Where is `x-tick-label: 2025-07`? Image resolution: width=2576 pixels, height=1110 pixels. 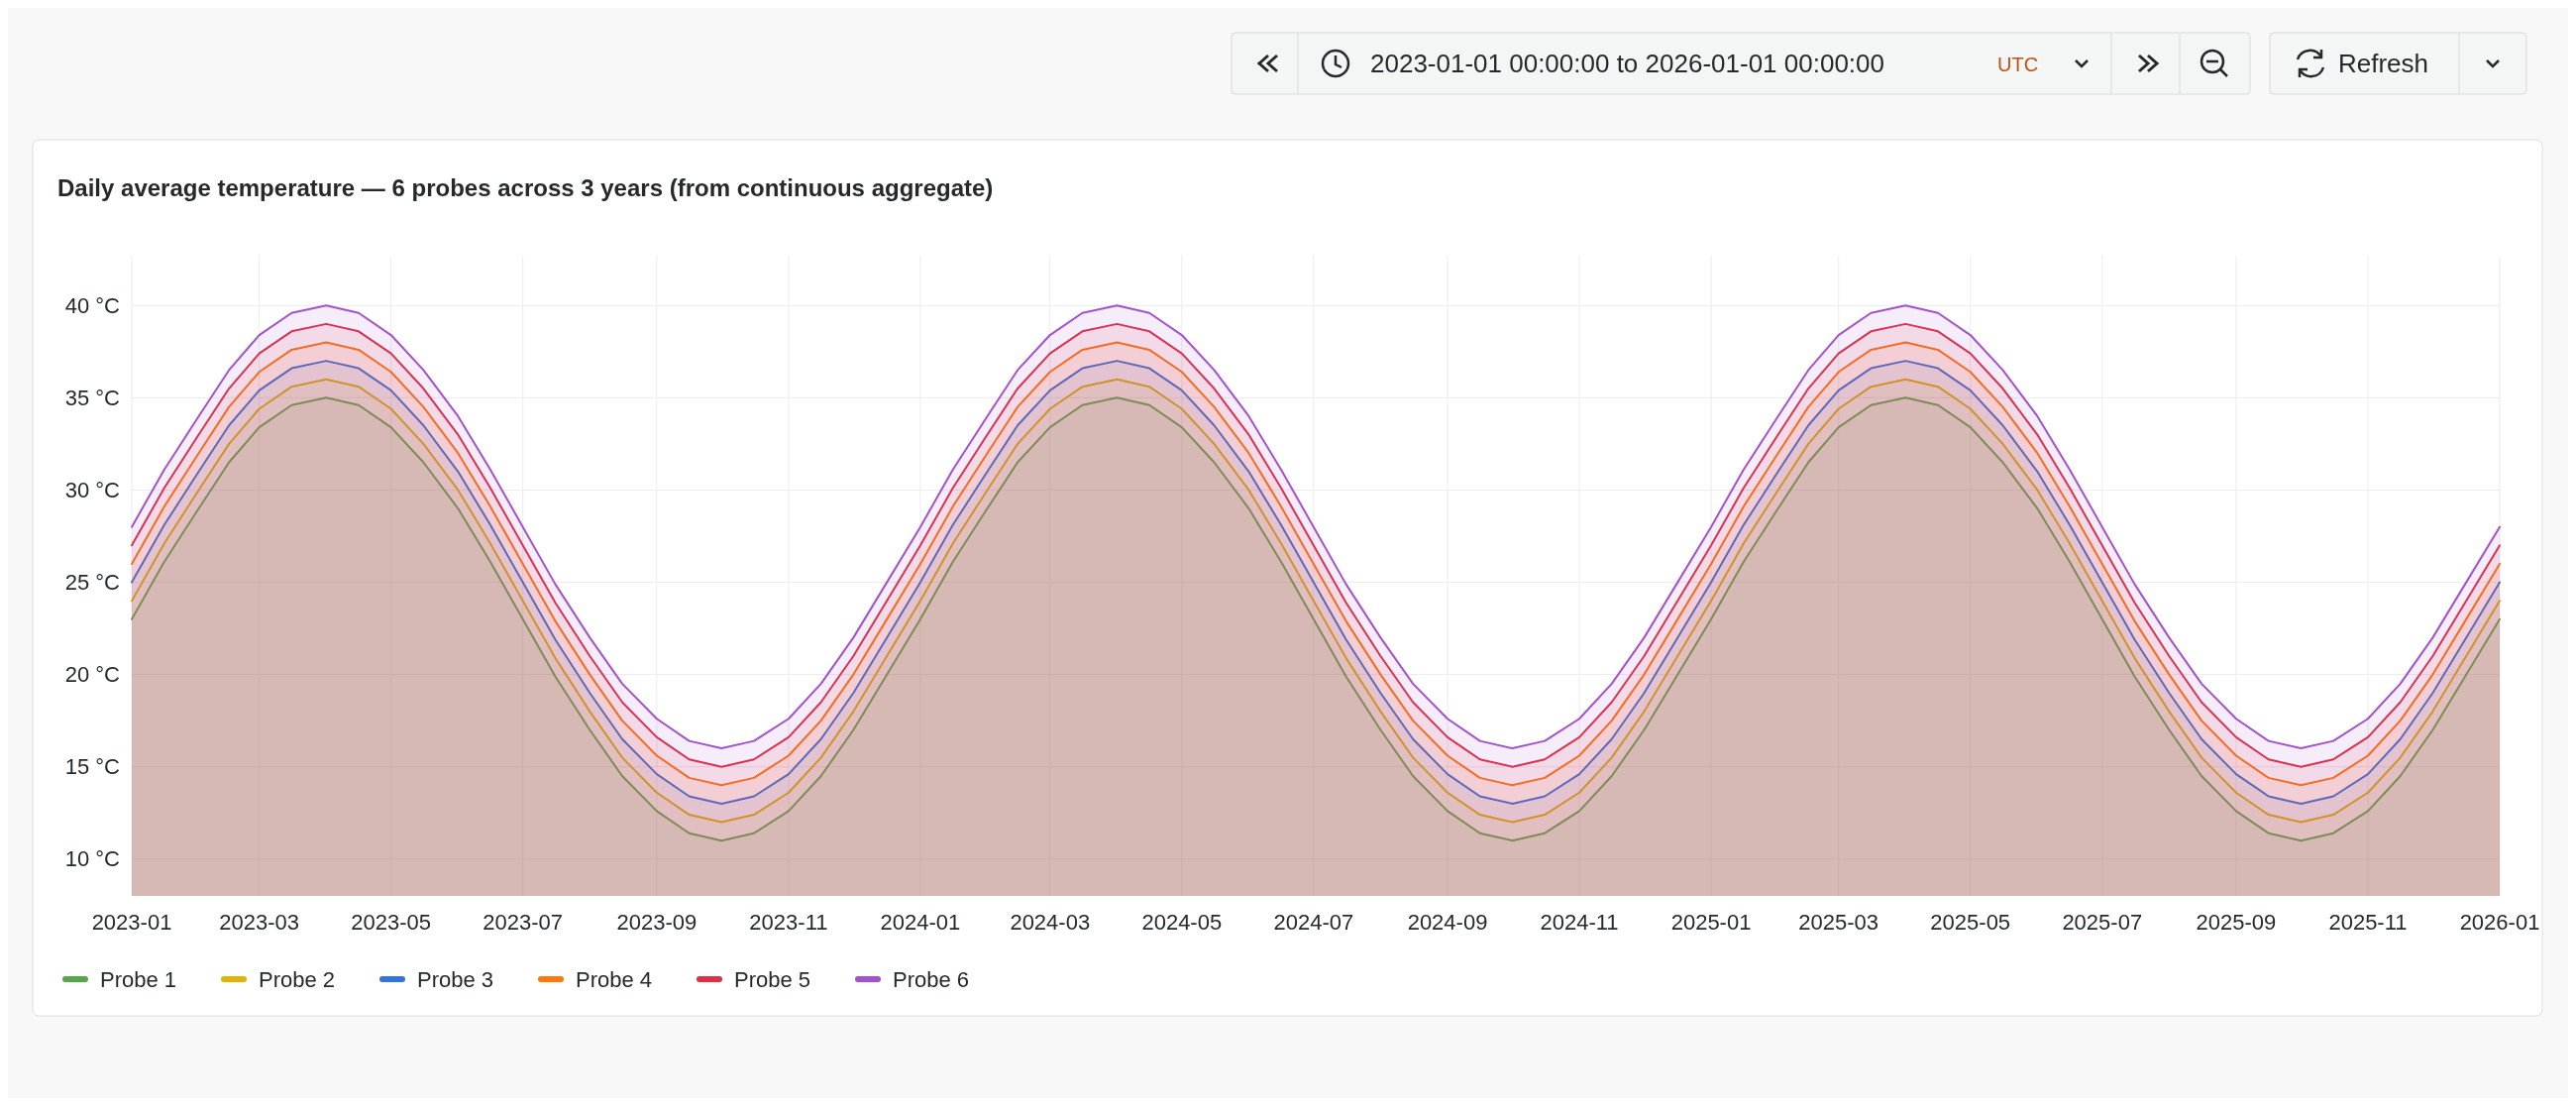
x-tick-label: 2025-07 is located at coordinates (2102, 922).